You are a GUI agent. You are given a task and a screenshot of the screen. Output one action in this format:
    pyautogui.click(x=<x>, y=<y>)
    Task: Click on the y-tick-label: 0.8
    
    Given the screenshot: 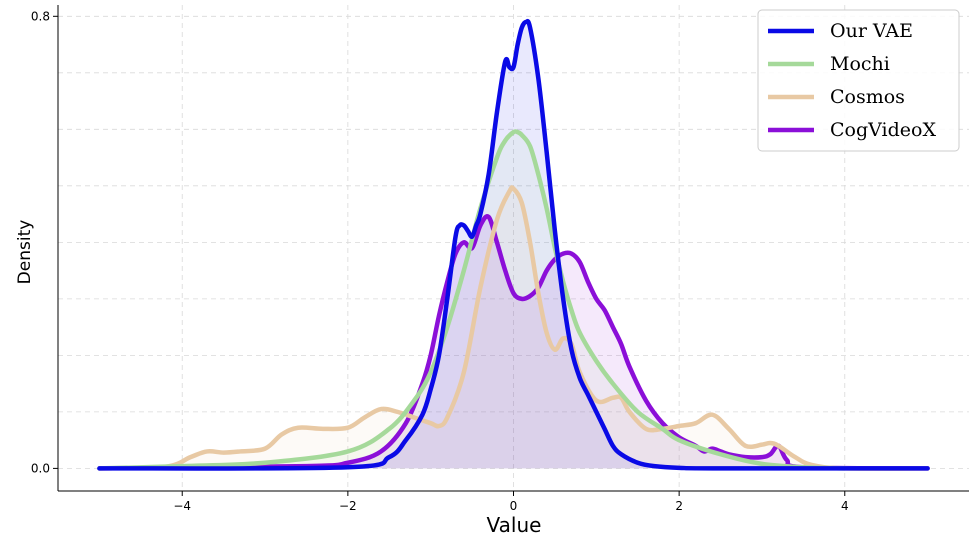 What is the action you would take?
    pyautogui.click(x=40, y=16)
    